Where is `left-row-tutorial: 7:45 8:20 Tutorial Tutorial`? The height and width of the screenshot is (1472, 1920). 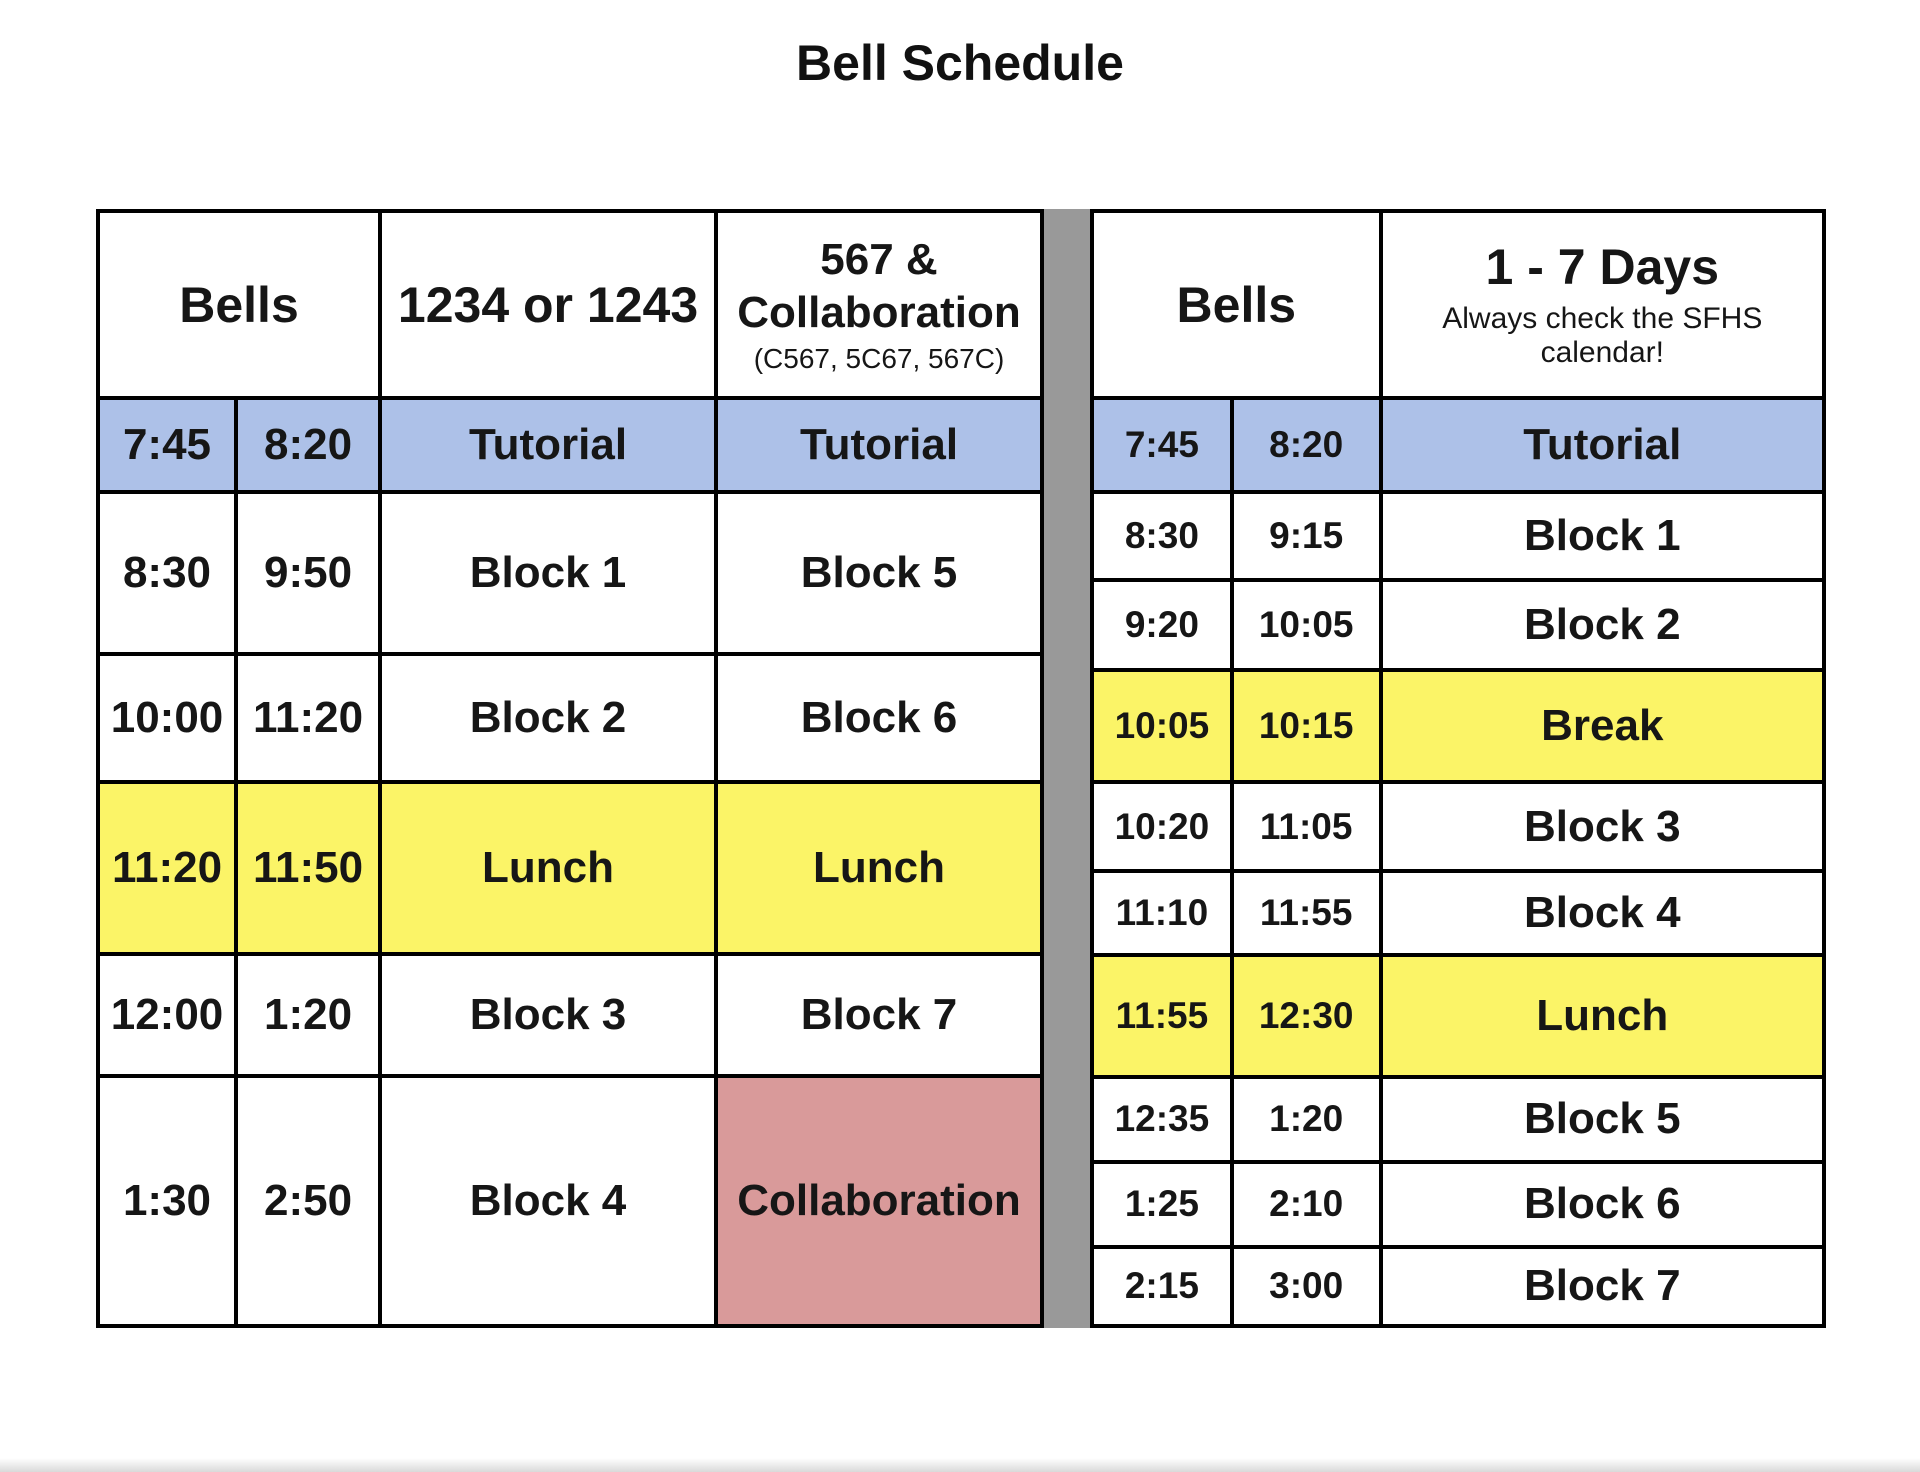
left-row-tutorial: 7:45 8:20 Tutorial Tutorial is located at coordinates (570, 445).